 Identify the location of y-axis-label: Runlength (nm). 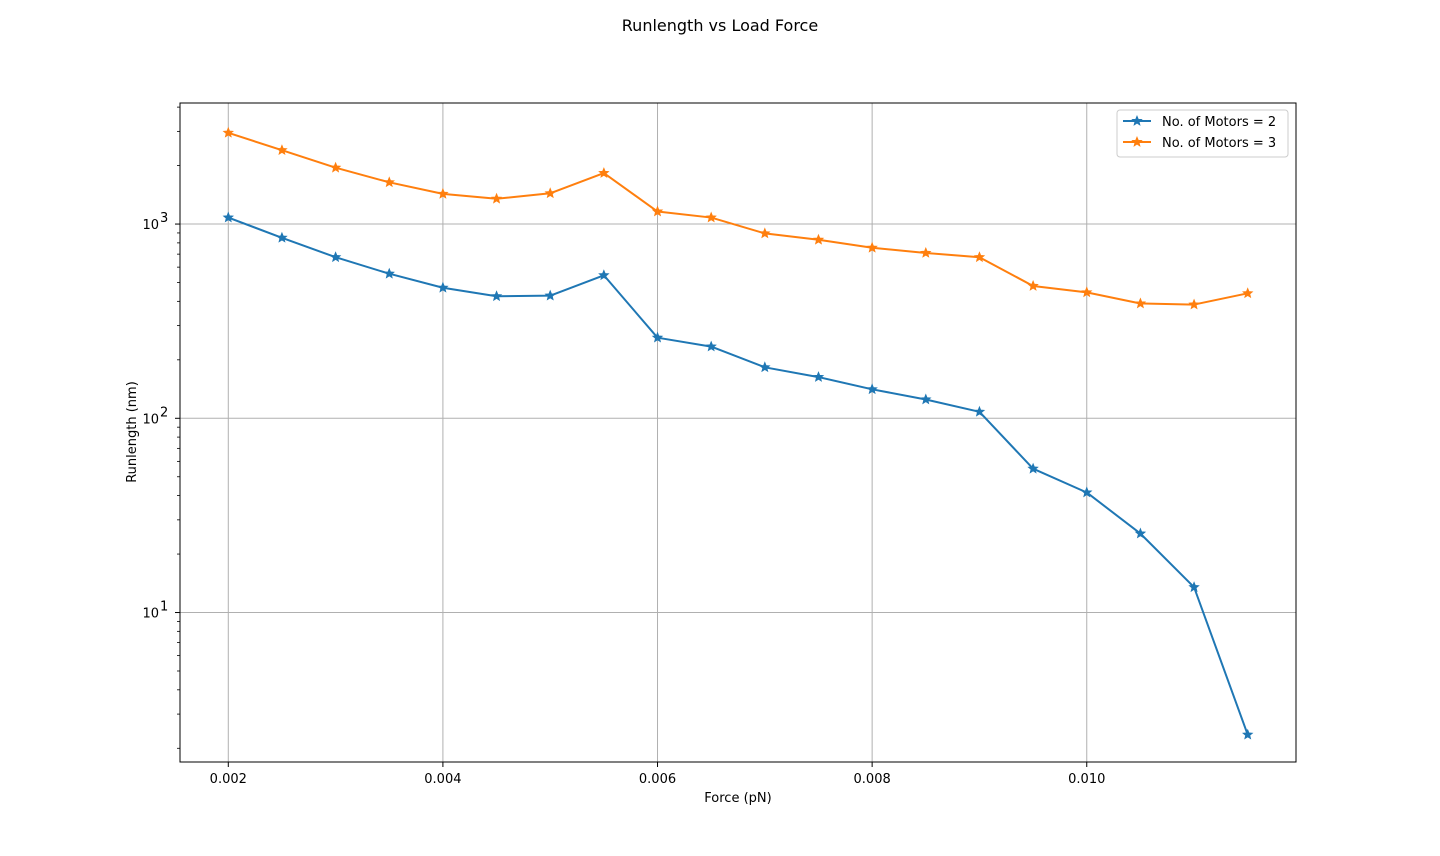
(132, 432).